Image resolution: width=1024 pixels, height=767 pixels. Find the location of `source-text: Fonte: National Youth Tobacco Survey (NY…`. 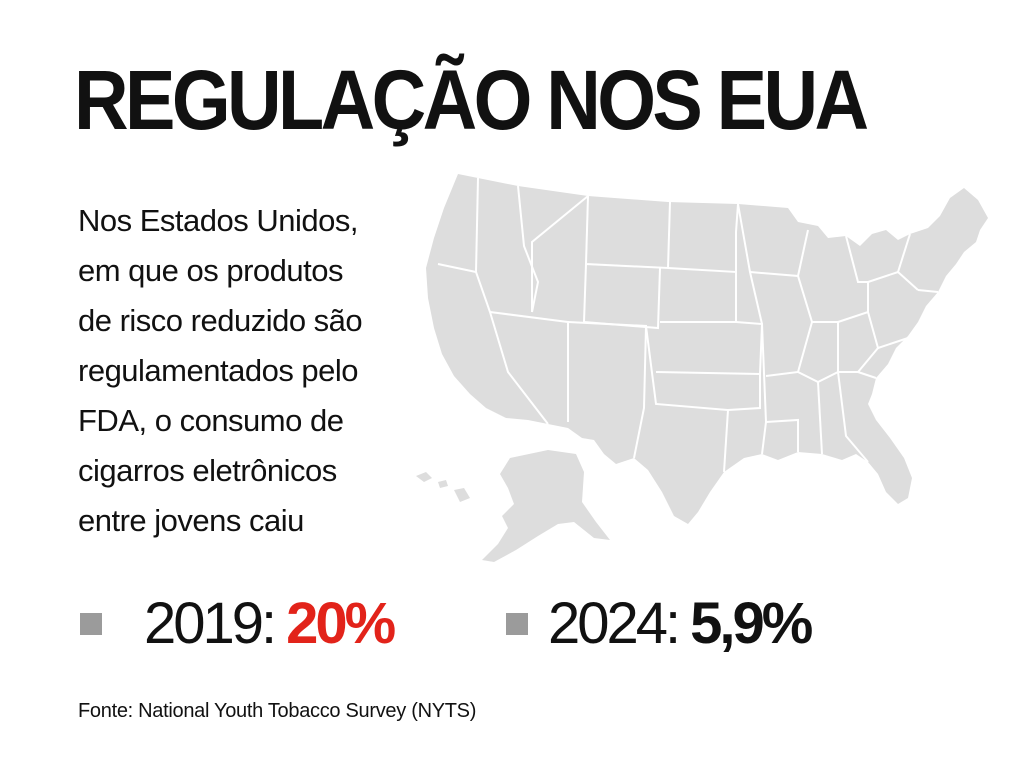

source-text: Fonte: National Youth Tobacco Survey (NY… is located at coordinates (277, 711).